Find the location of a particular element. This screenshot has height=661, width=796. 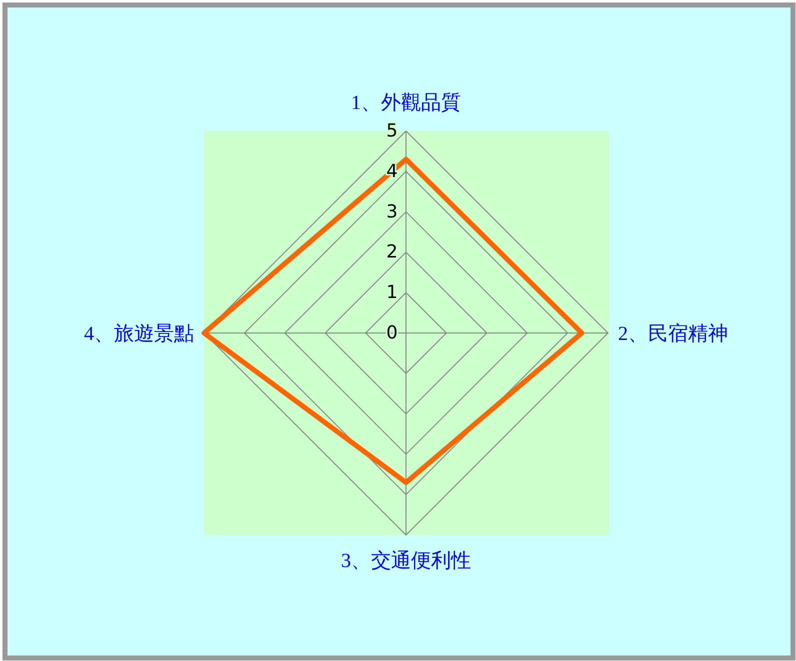

y-tick-label: 3 is located at coordinates (392, 211).